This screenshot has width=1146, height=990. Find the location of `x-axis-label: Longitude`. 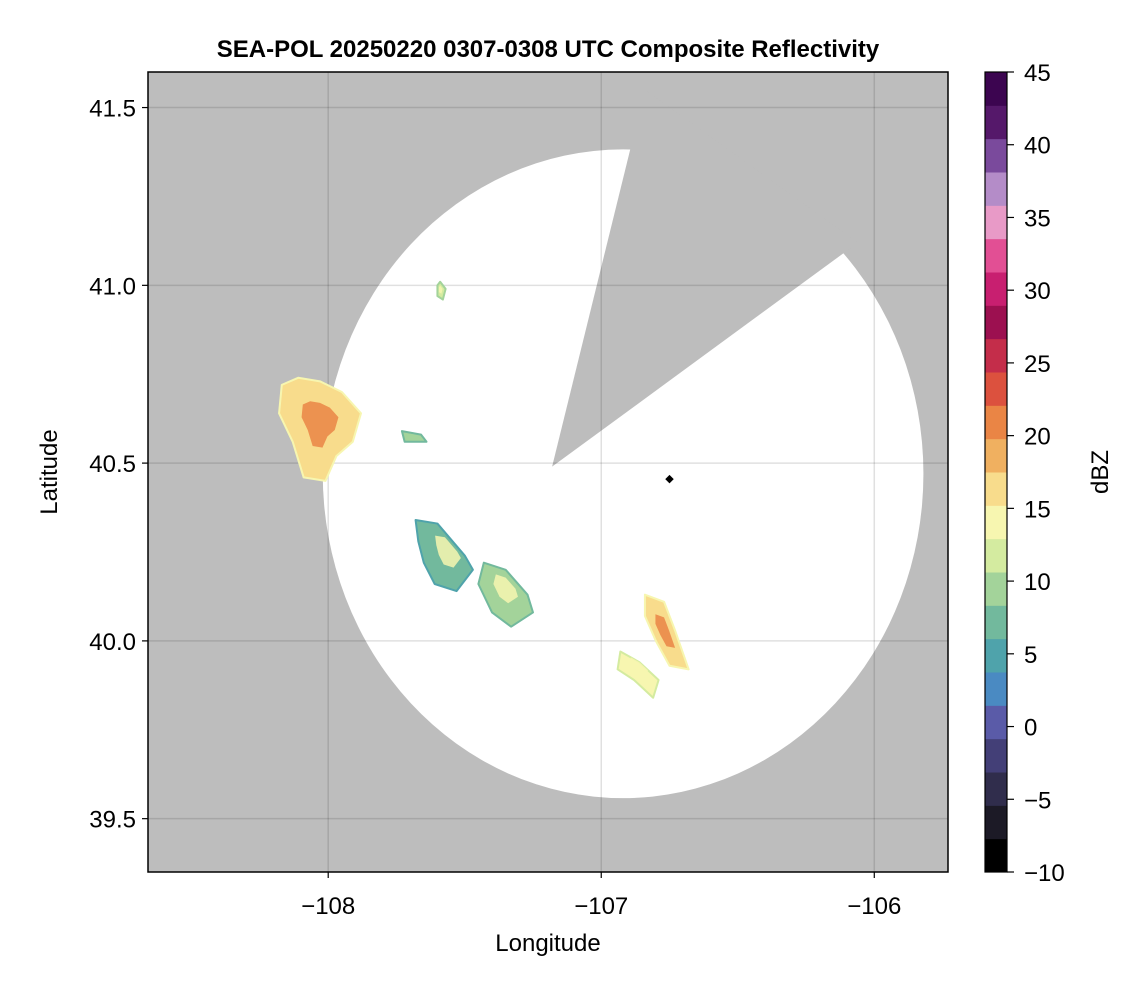

x-axis-label: Longitude is located at coordinates (547, 943).